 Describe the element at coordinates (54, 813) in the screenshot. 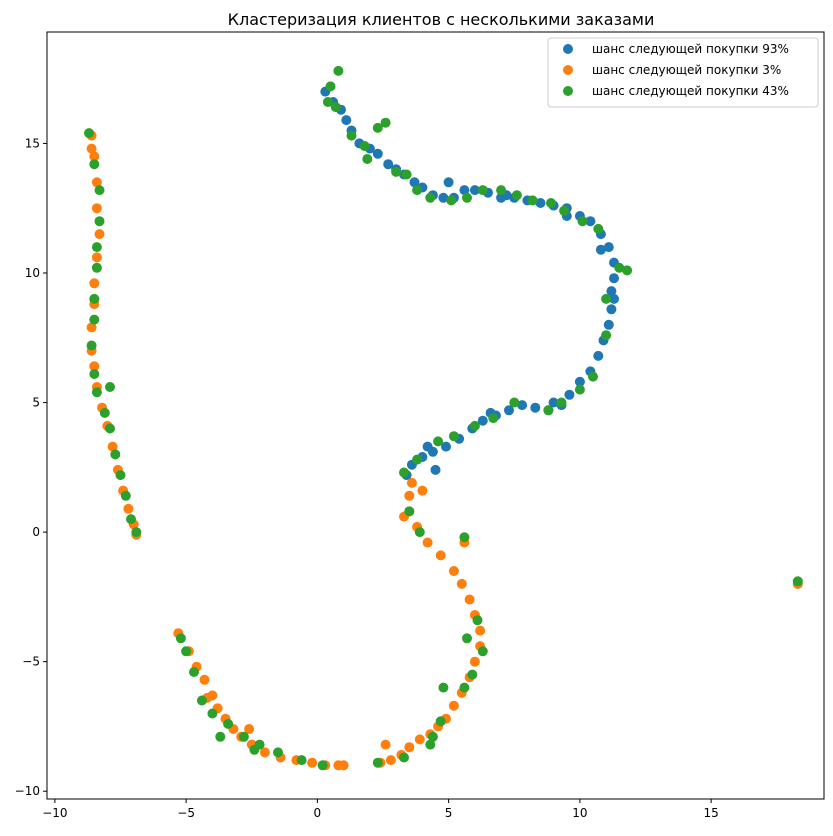

I see `x-tick-label: −10` at that location.